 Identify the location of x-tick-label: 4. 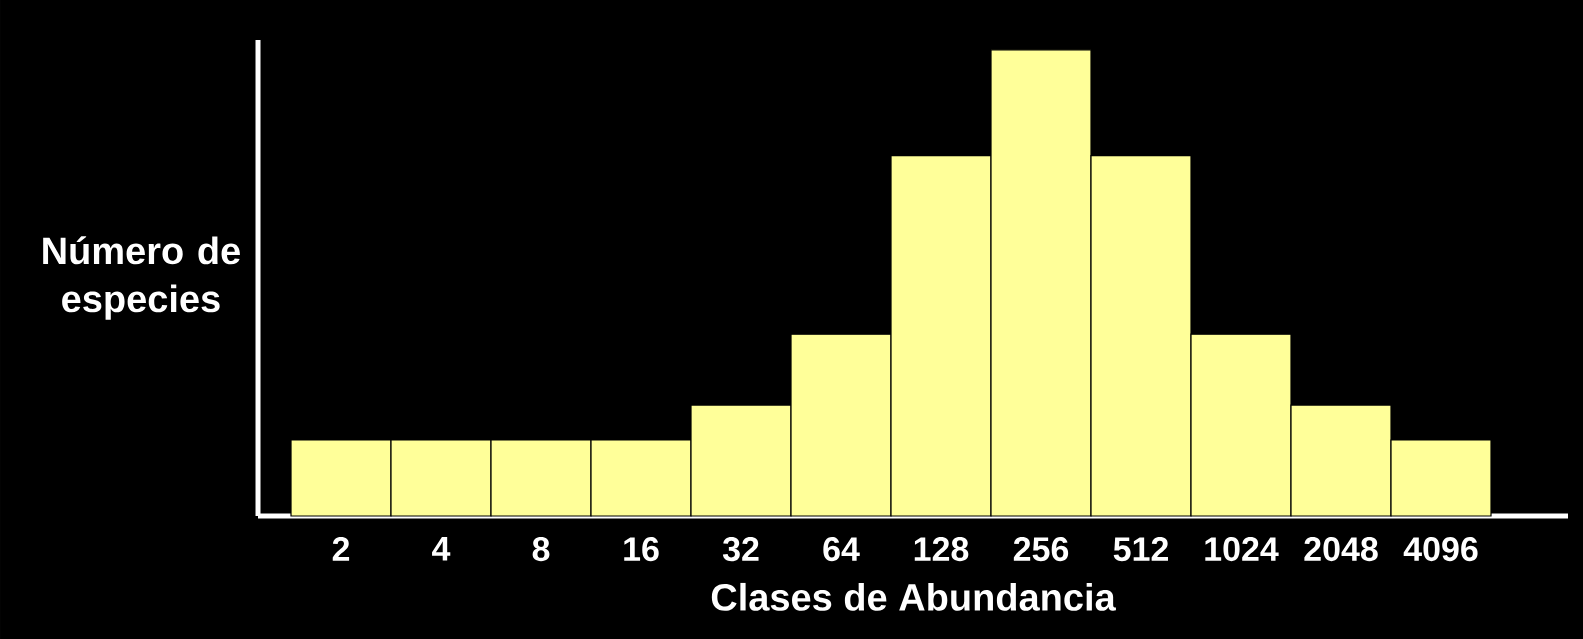
(441, 549).